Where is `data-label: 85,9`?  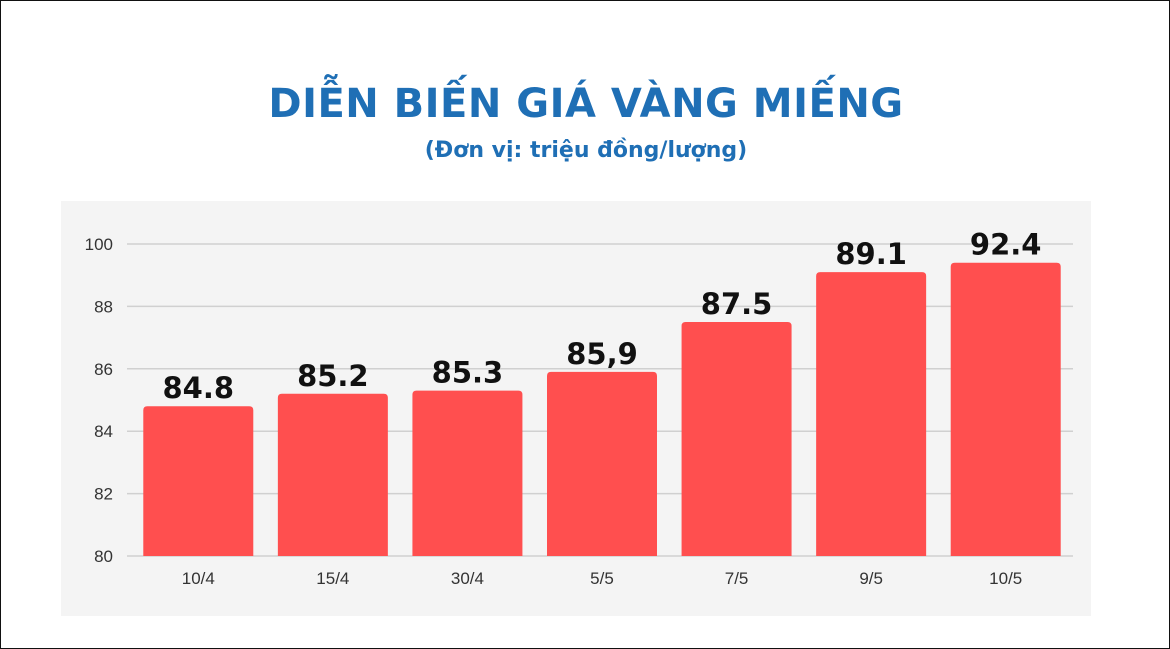
data-label: 85,9 is located at coordinates (602, 354).